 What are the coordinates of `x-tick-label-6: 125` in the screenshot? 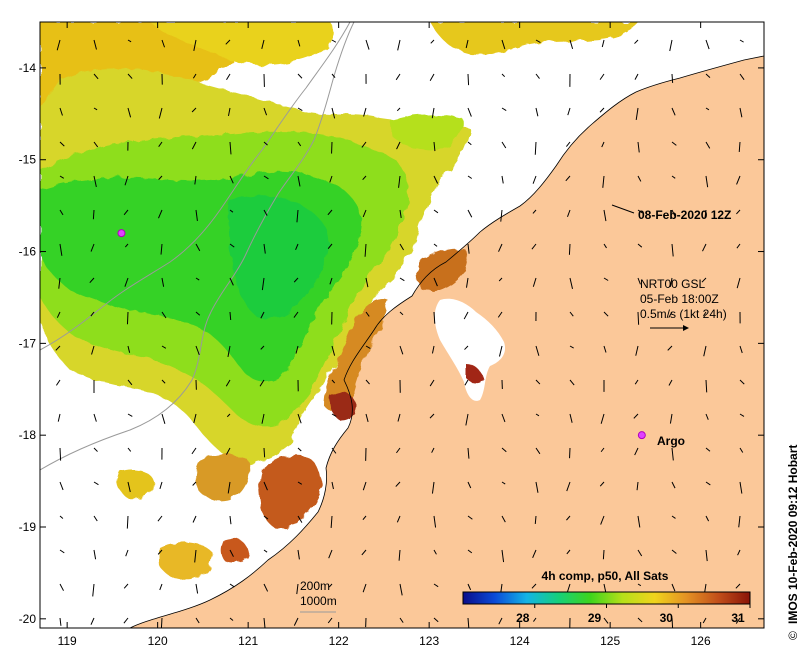 It's located at (610, 641).